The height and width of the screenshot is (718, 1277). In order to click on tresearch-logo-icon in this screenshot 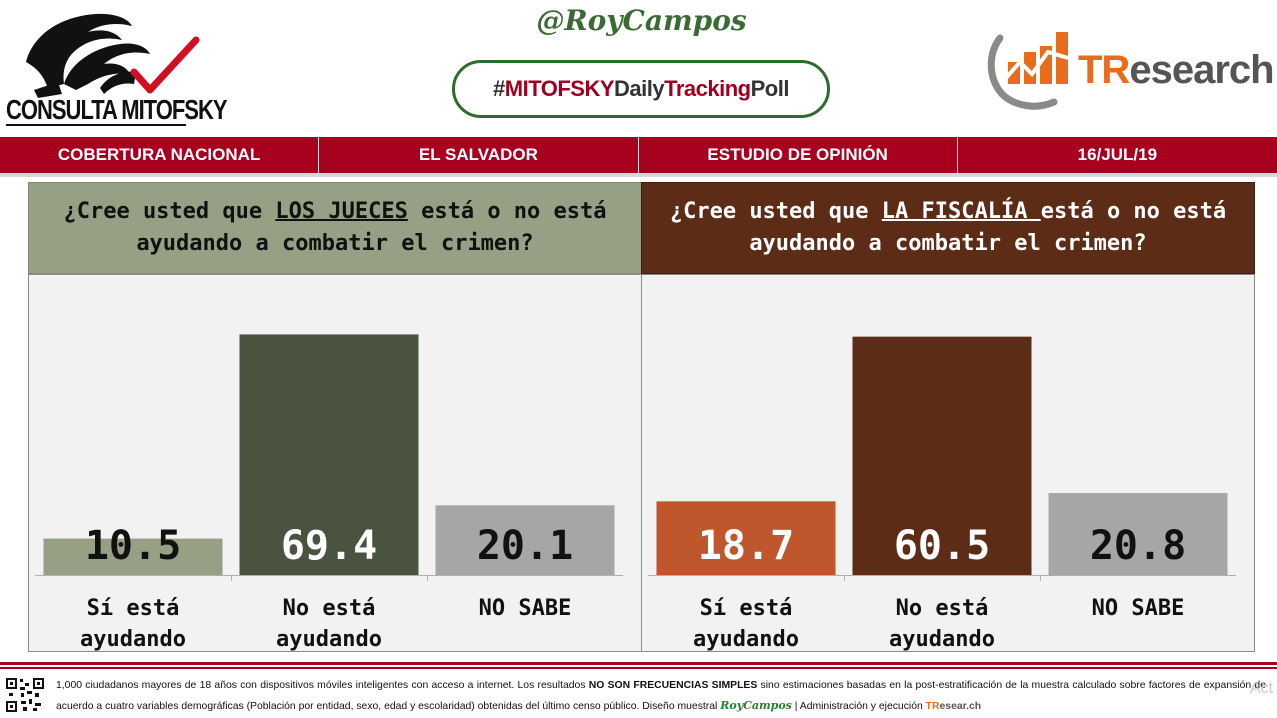, I will do `click(1028, 71)`.